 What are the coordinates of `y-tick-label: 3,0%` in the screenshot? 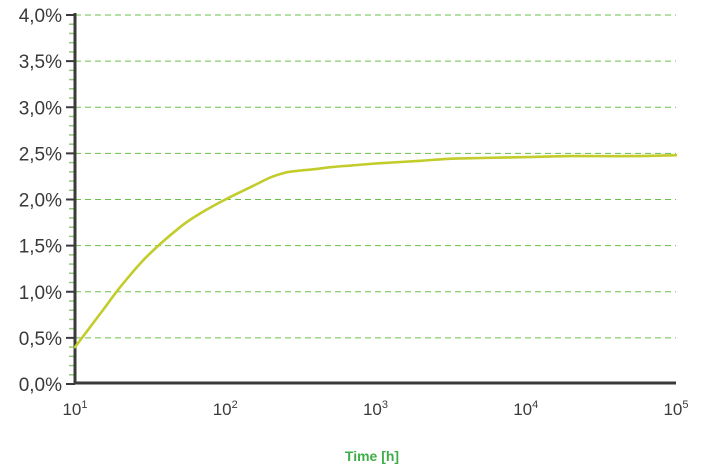 It's located at (40, 108).